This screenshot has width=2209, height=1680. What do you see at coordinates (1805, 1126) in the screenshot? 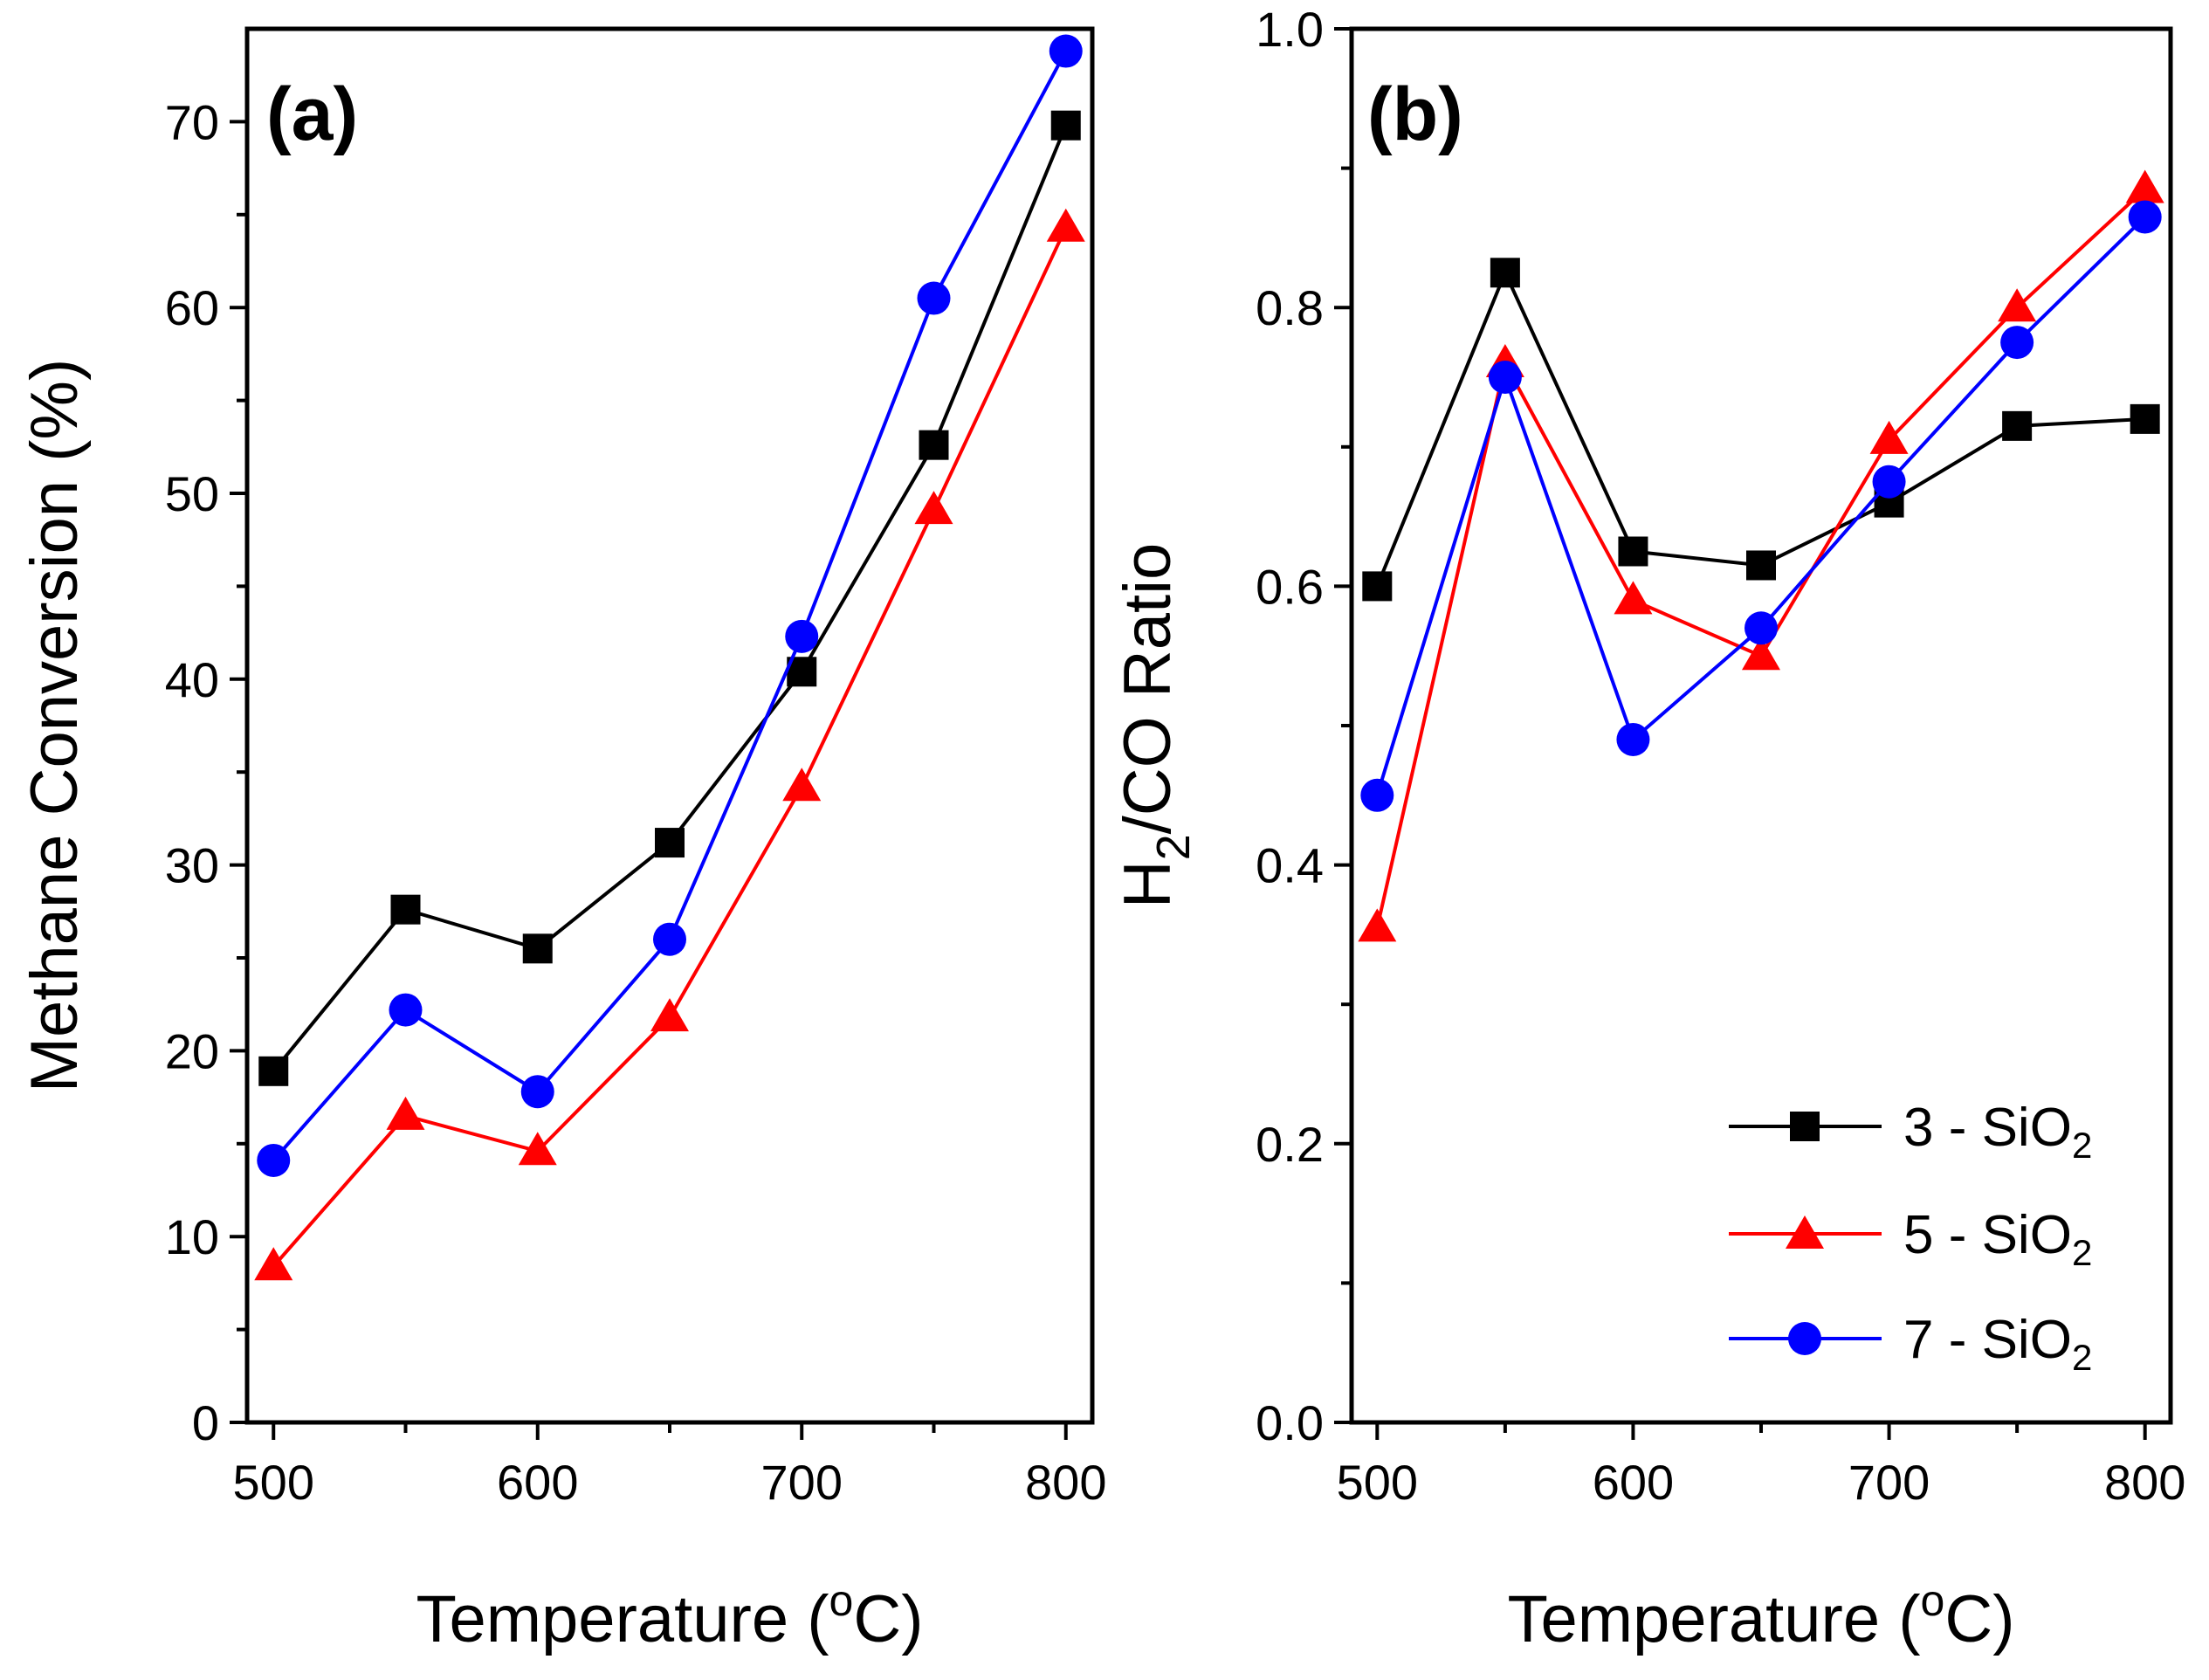
I see `legend-square-marker` at bounding box center [1805, 1126].